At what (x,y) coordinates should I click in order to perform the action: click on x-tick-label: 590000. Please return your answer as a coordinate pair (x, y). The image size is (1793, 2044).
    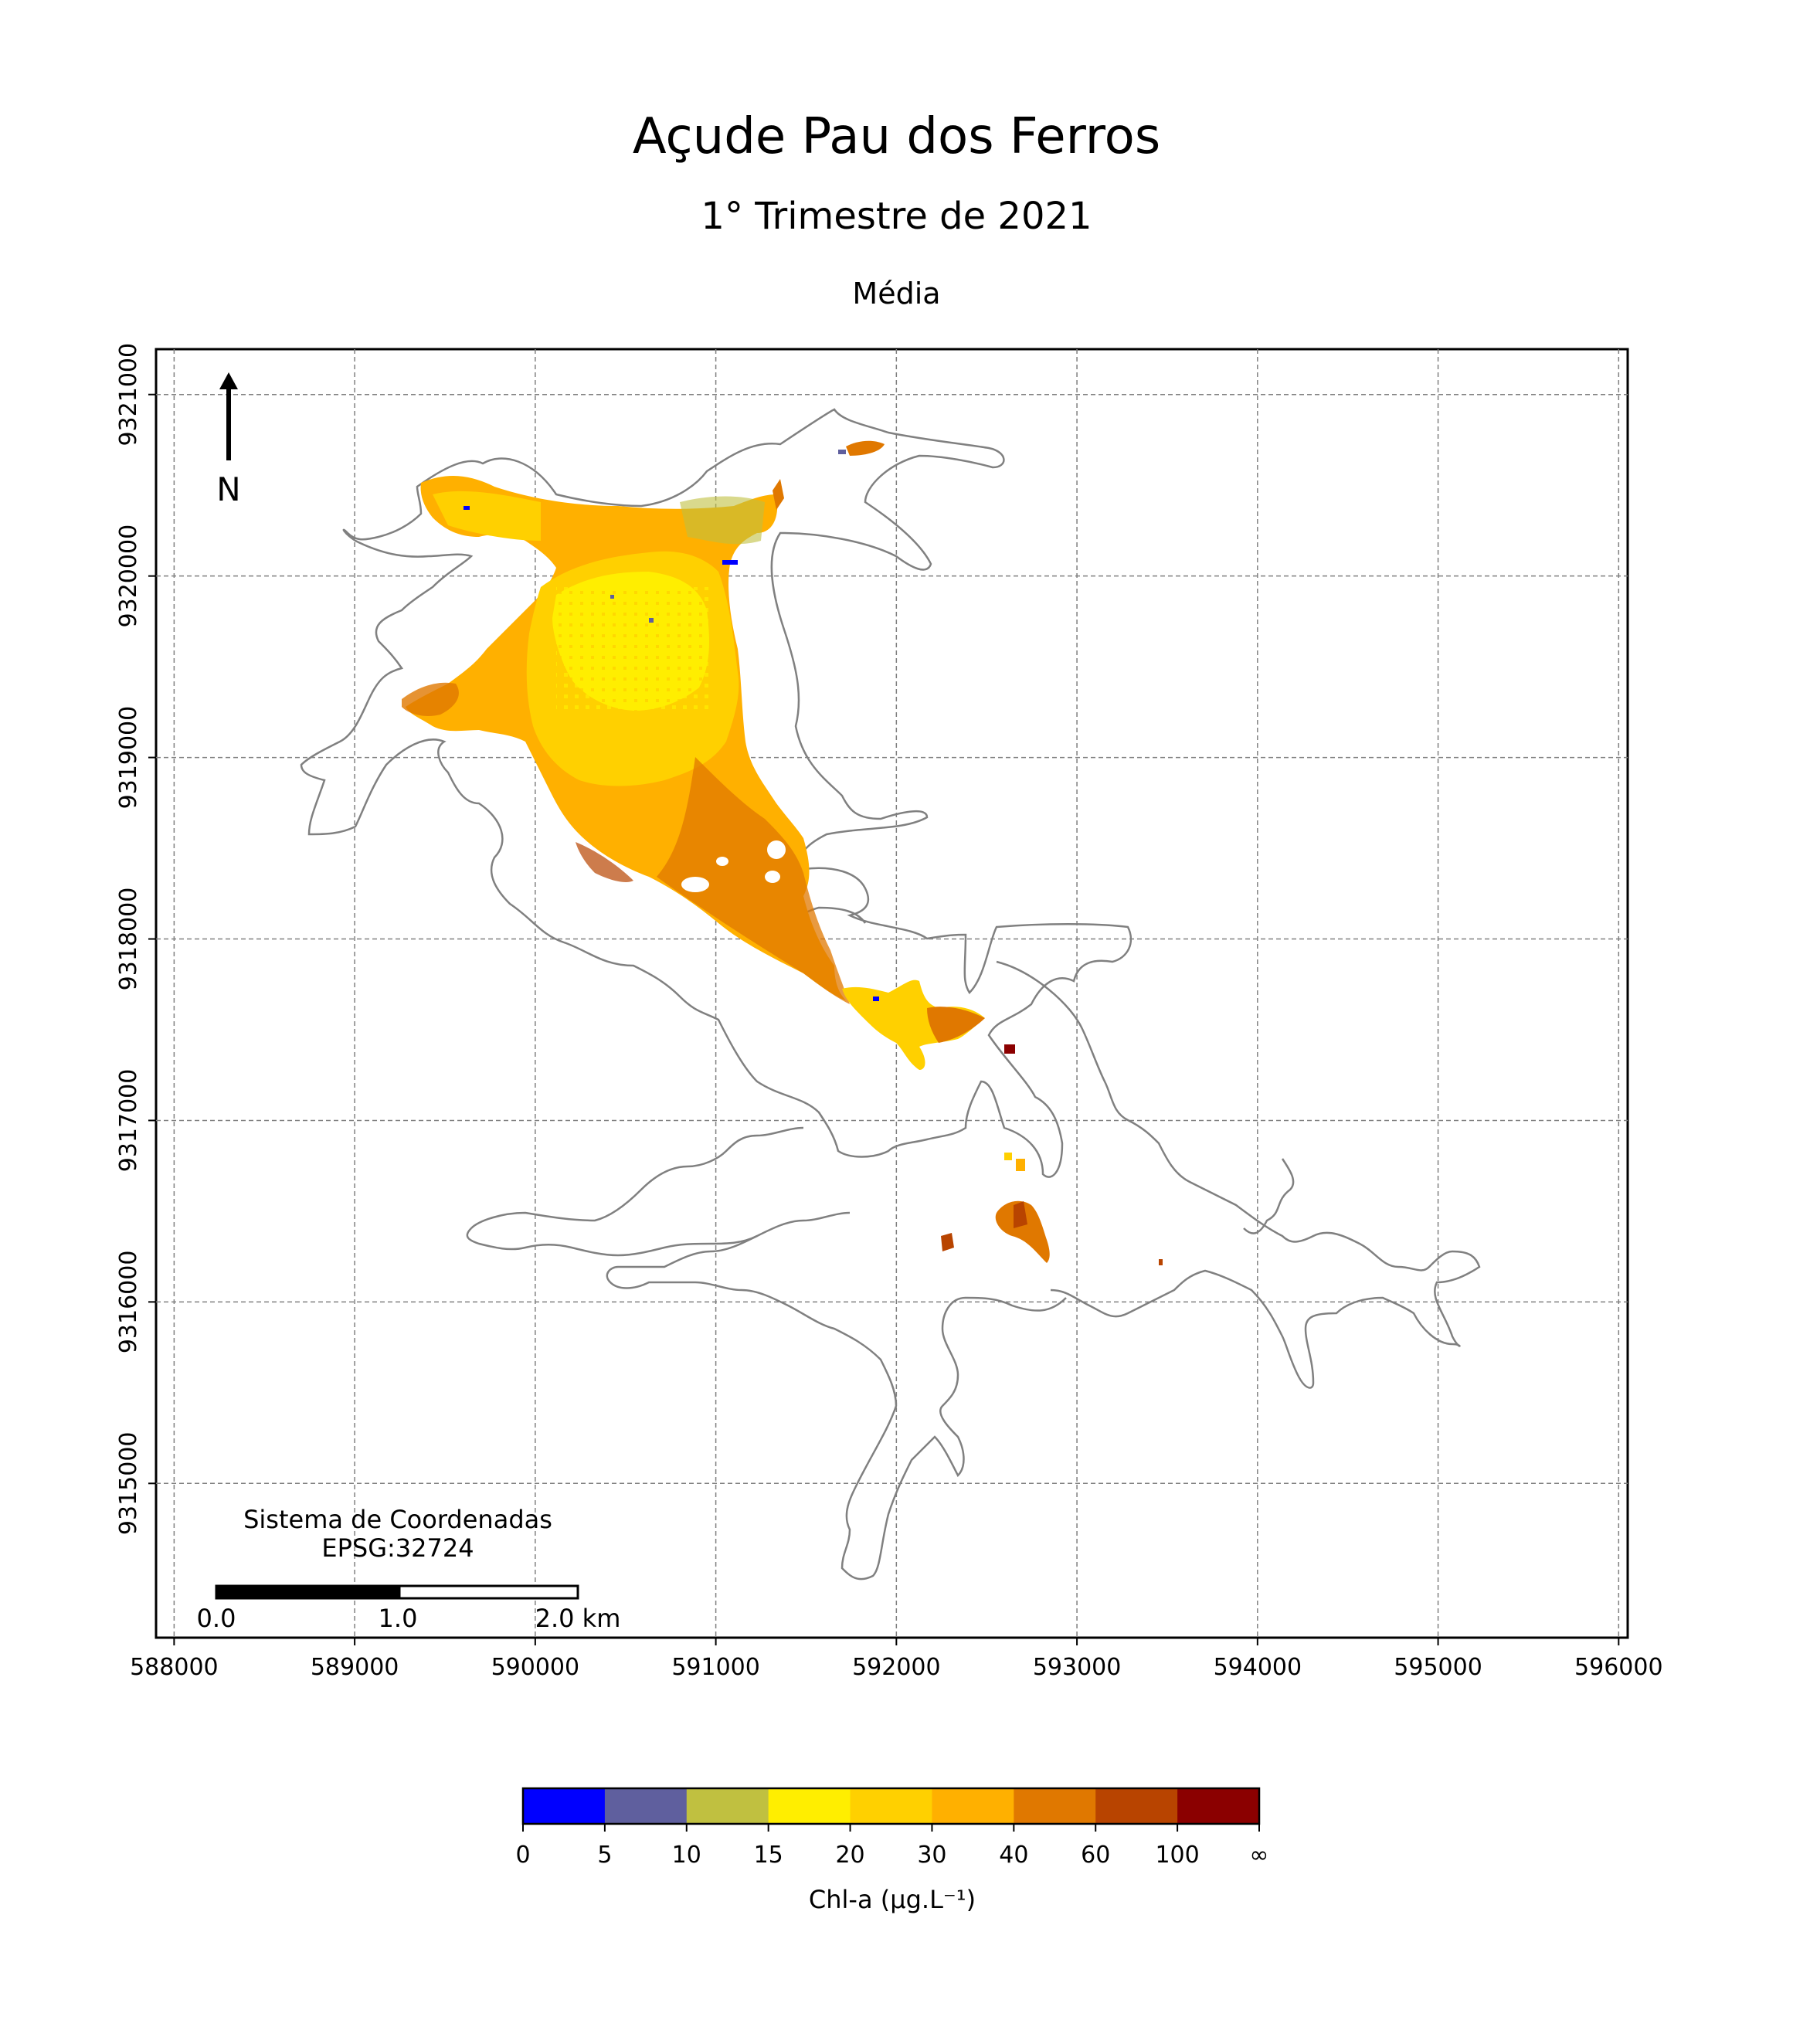
    Looking at the image, I should click on (535, 1667).